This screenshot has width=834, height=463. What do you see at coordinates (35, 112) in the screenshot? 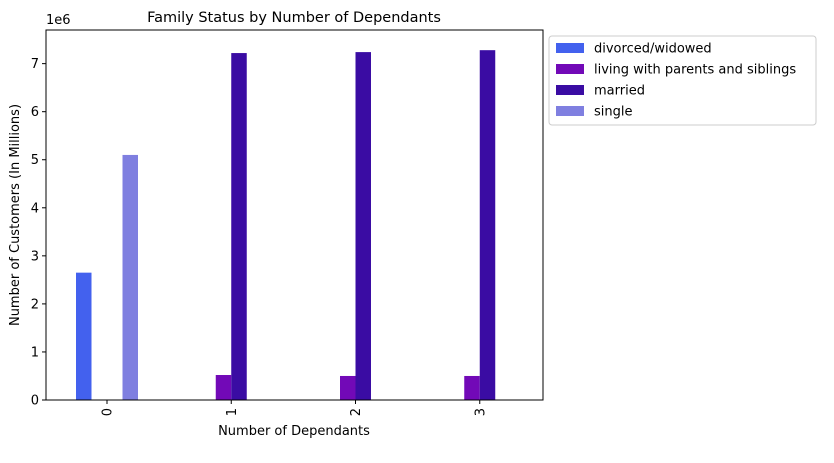
I see `y-tick-label-6: 6` at bounding box center [35, 112].